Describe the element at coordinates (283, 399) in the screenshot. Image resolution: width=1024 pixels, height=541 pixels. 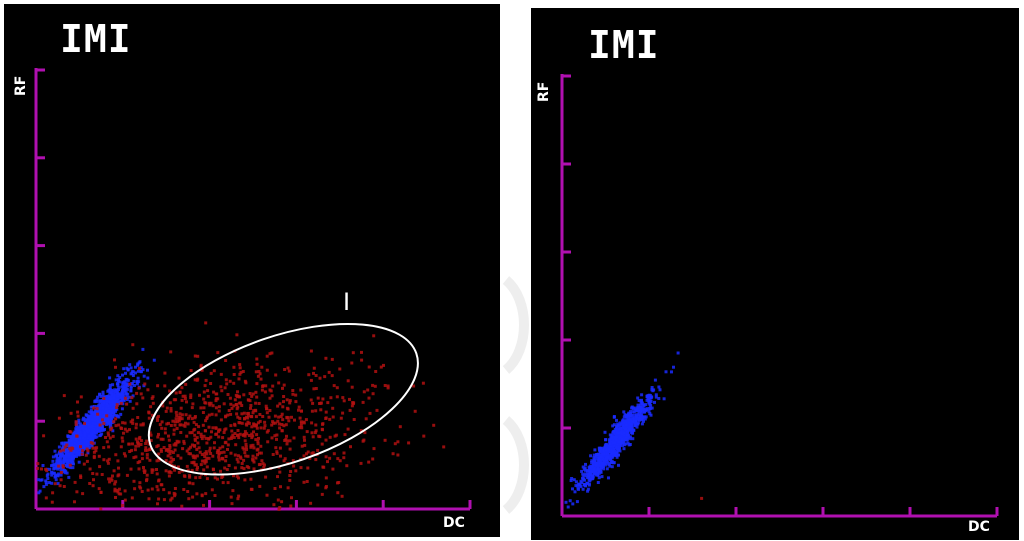
I see `gate-ellipse` at that location.